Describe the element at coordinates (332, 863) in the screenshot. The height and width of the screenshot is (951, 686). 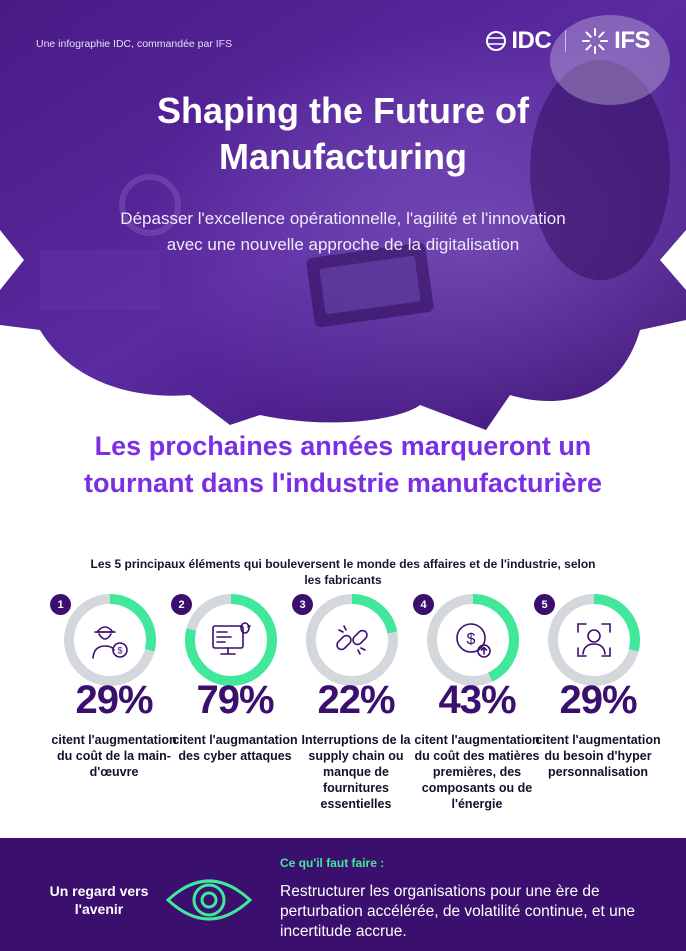
I see `todo-label: Ce qu'il faut faire :` at that location.